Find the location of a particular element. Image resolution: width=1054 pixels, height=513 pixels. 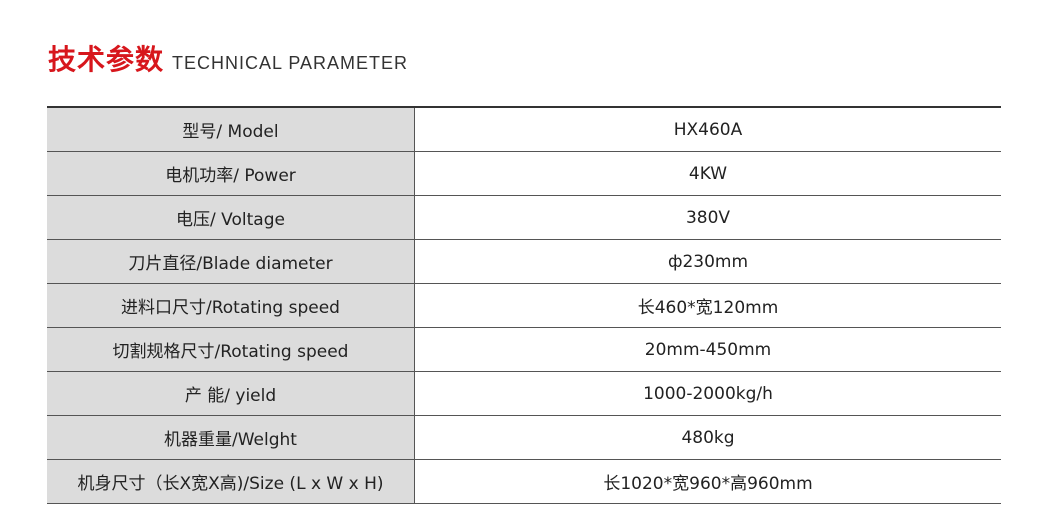

table-row: 电压/ Voltage 380V is located at coordinates (524, 217).